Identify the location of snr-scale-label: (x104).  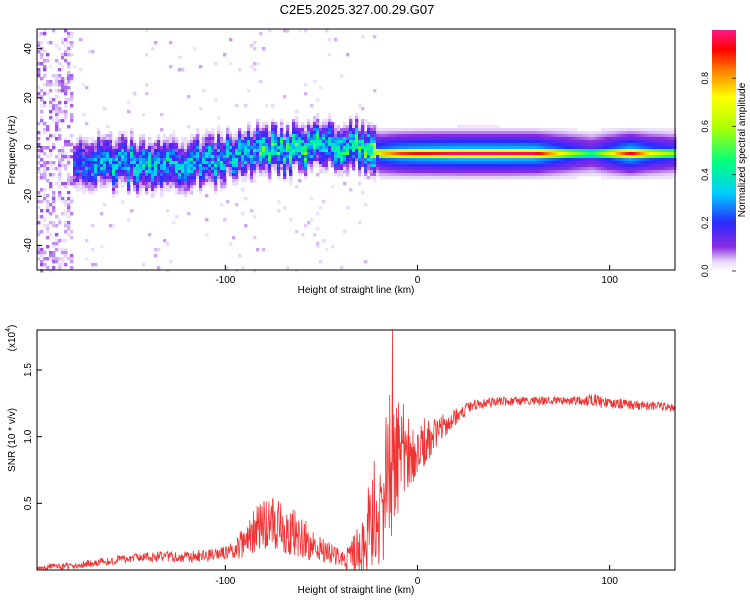
(11, 338).